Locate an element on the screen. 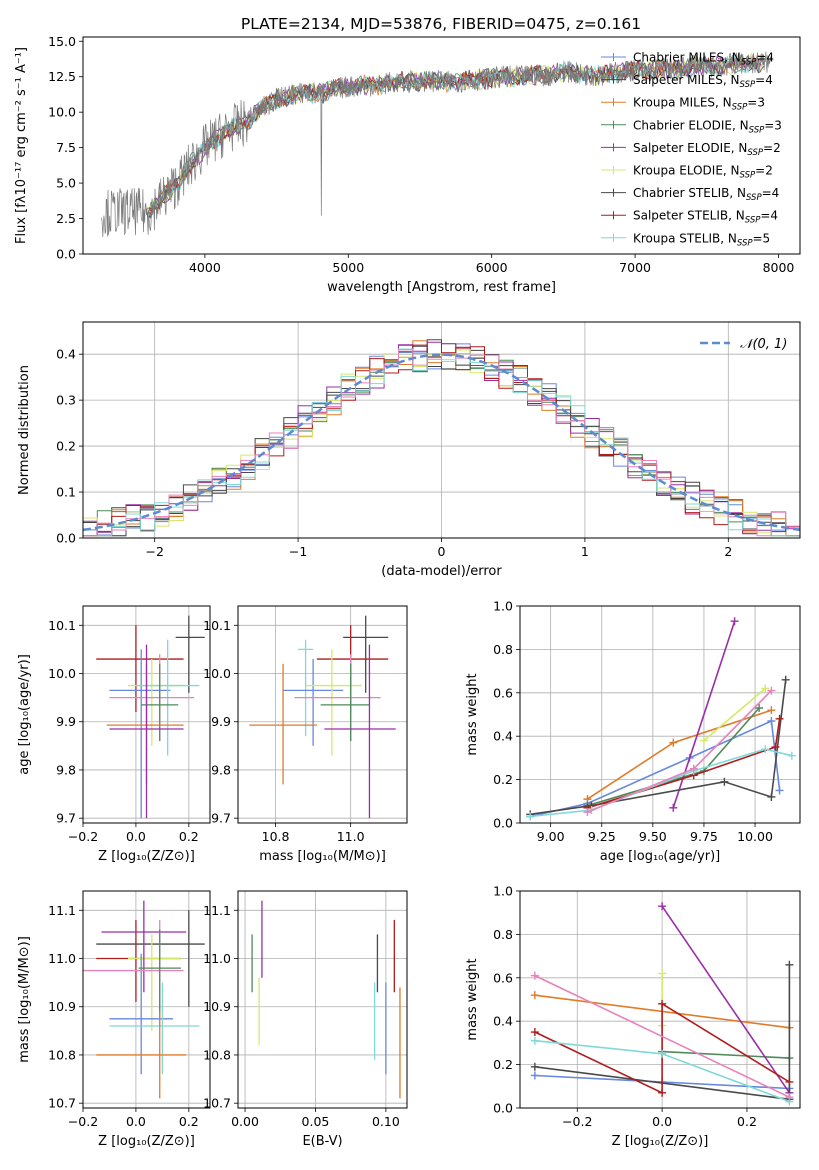  y-tick-label: 0.2 is located at coordinates (66, 446).